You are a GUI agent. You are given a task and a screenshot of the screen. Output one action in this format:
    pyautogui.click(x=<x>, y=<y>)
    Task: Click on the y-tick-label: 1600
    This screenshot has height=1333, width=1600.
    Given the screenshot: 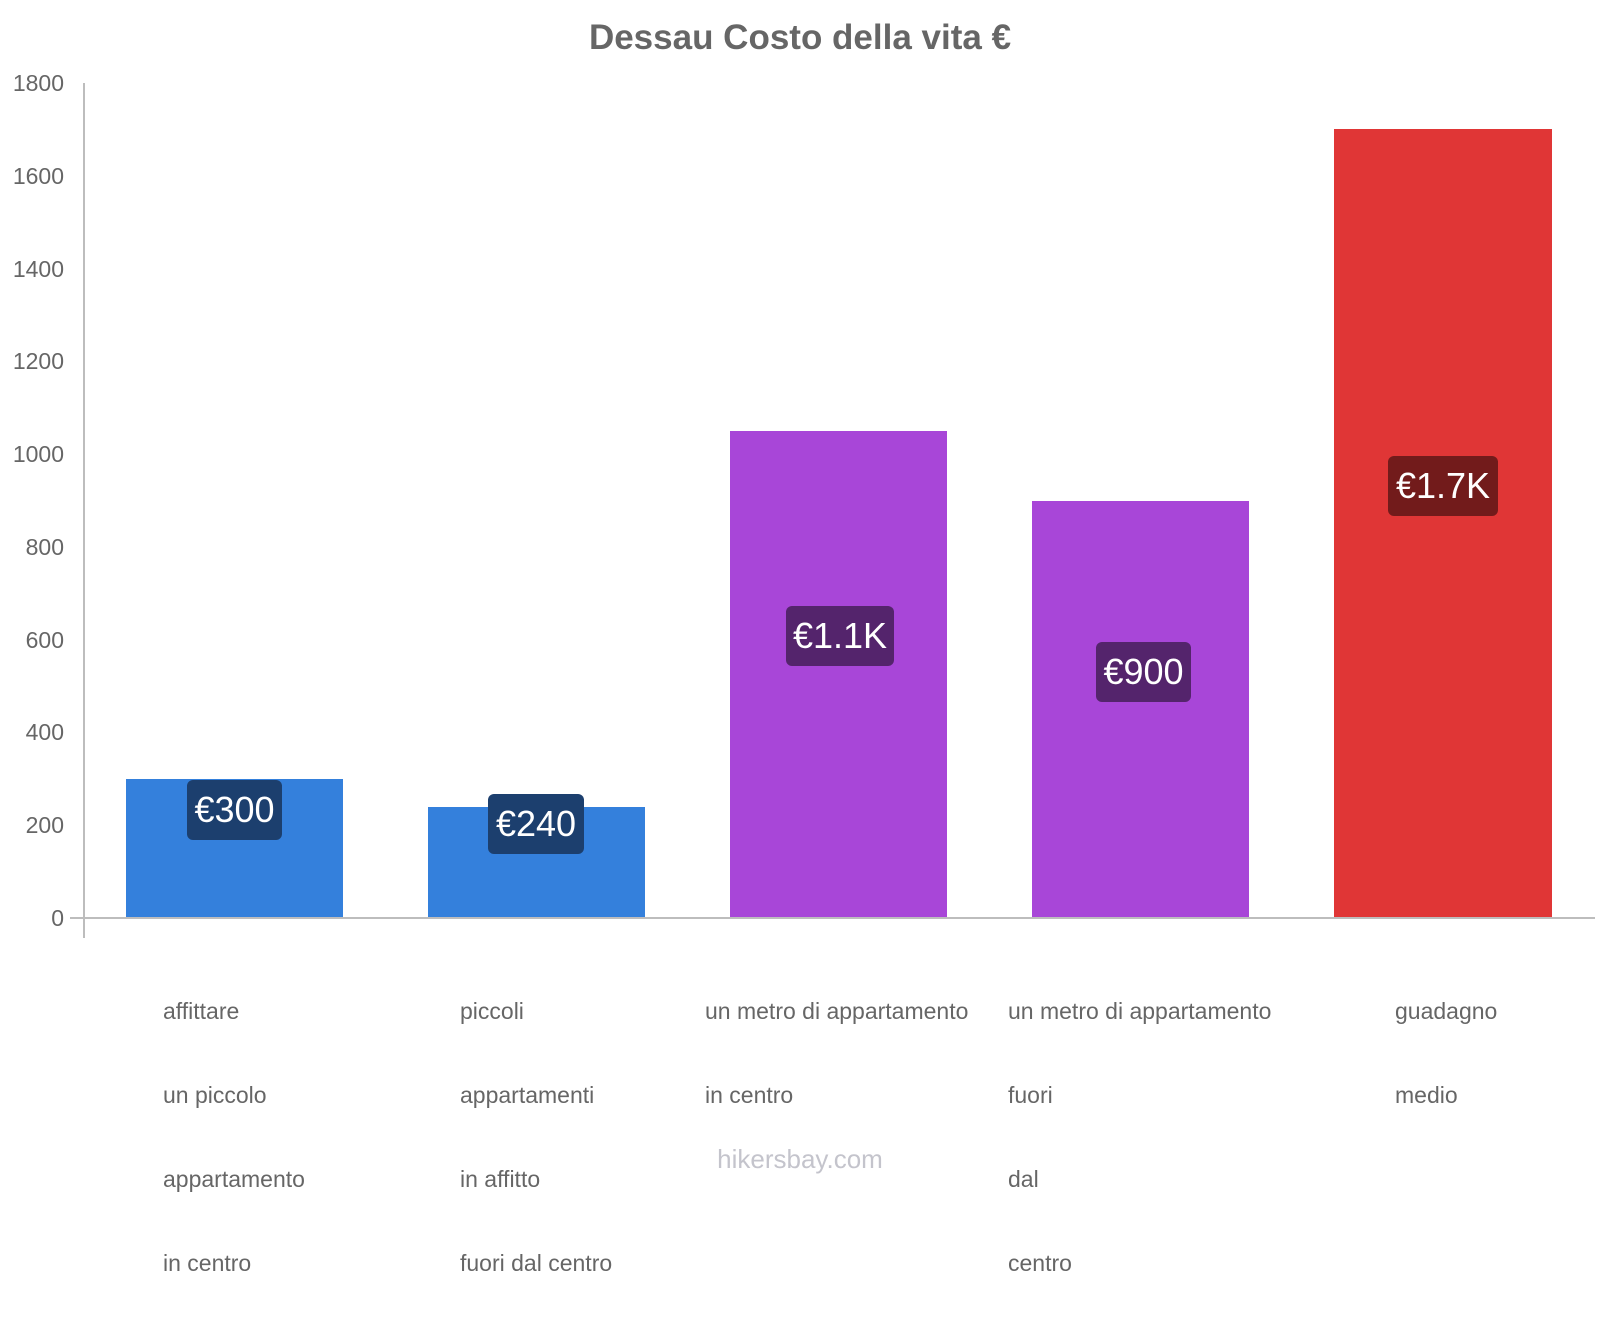 What is the action you would take?
    pyautogui.click(x=38, y=176)
    